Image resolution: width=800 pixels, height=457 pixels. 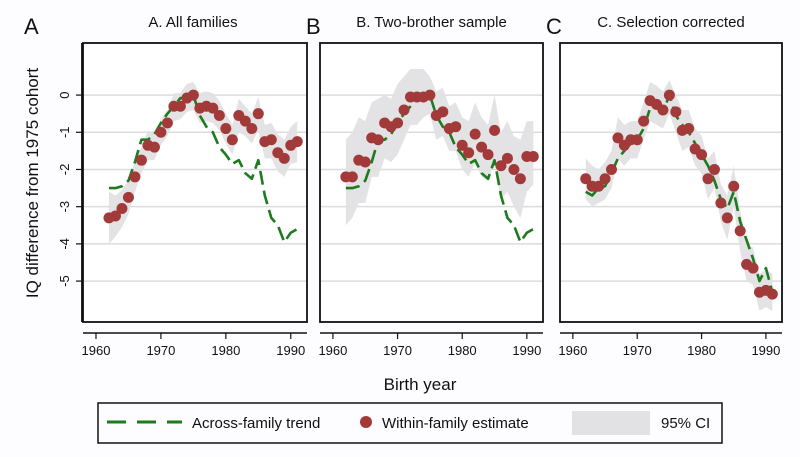 I want to click on panel-letter: A, so click(x=31, y=26).